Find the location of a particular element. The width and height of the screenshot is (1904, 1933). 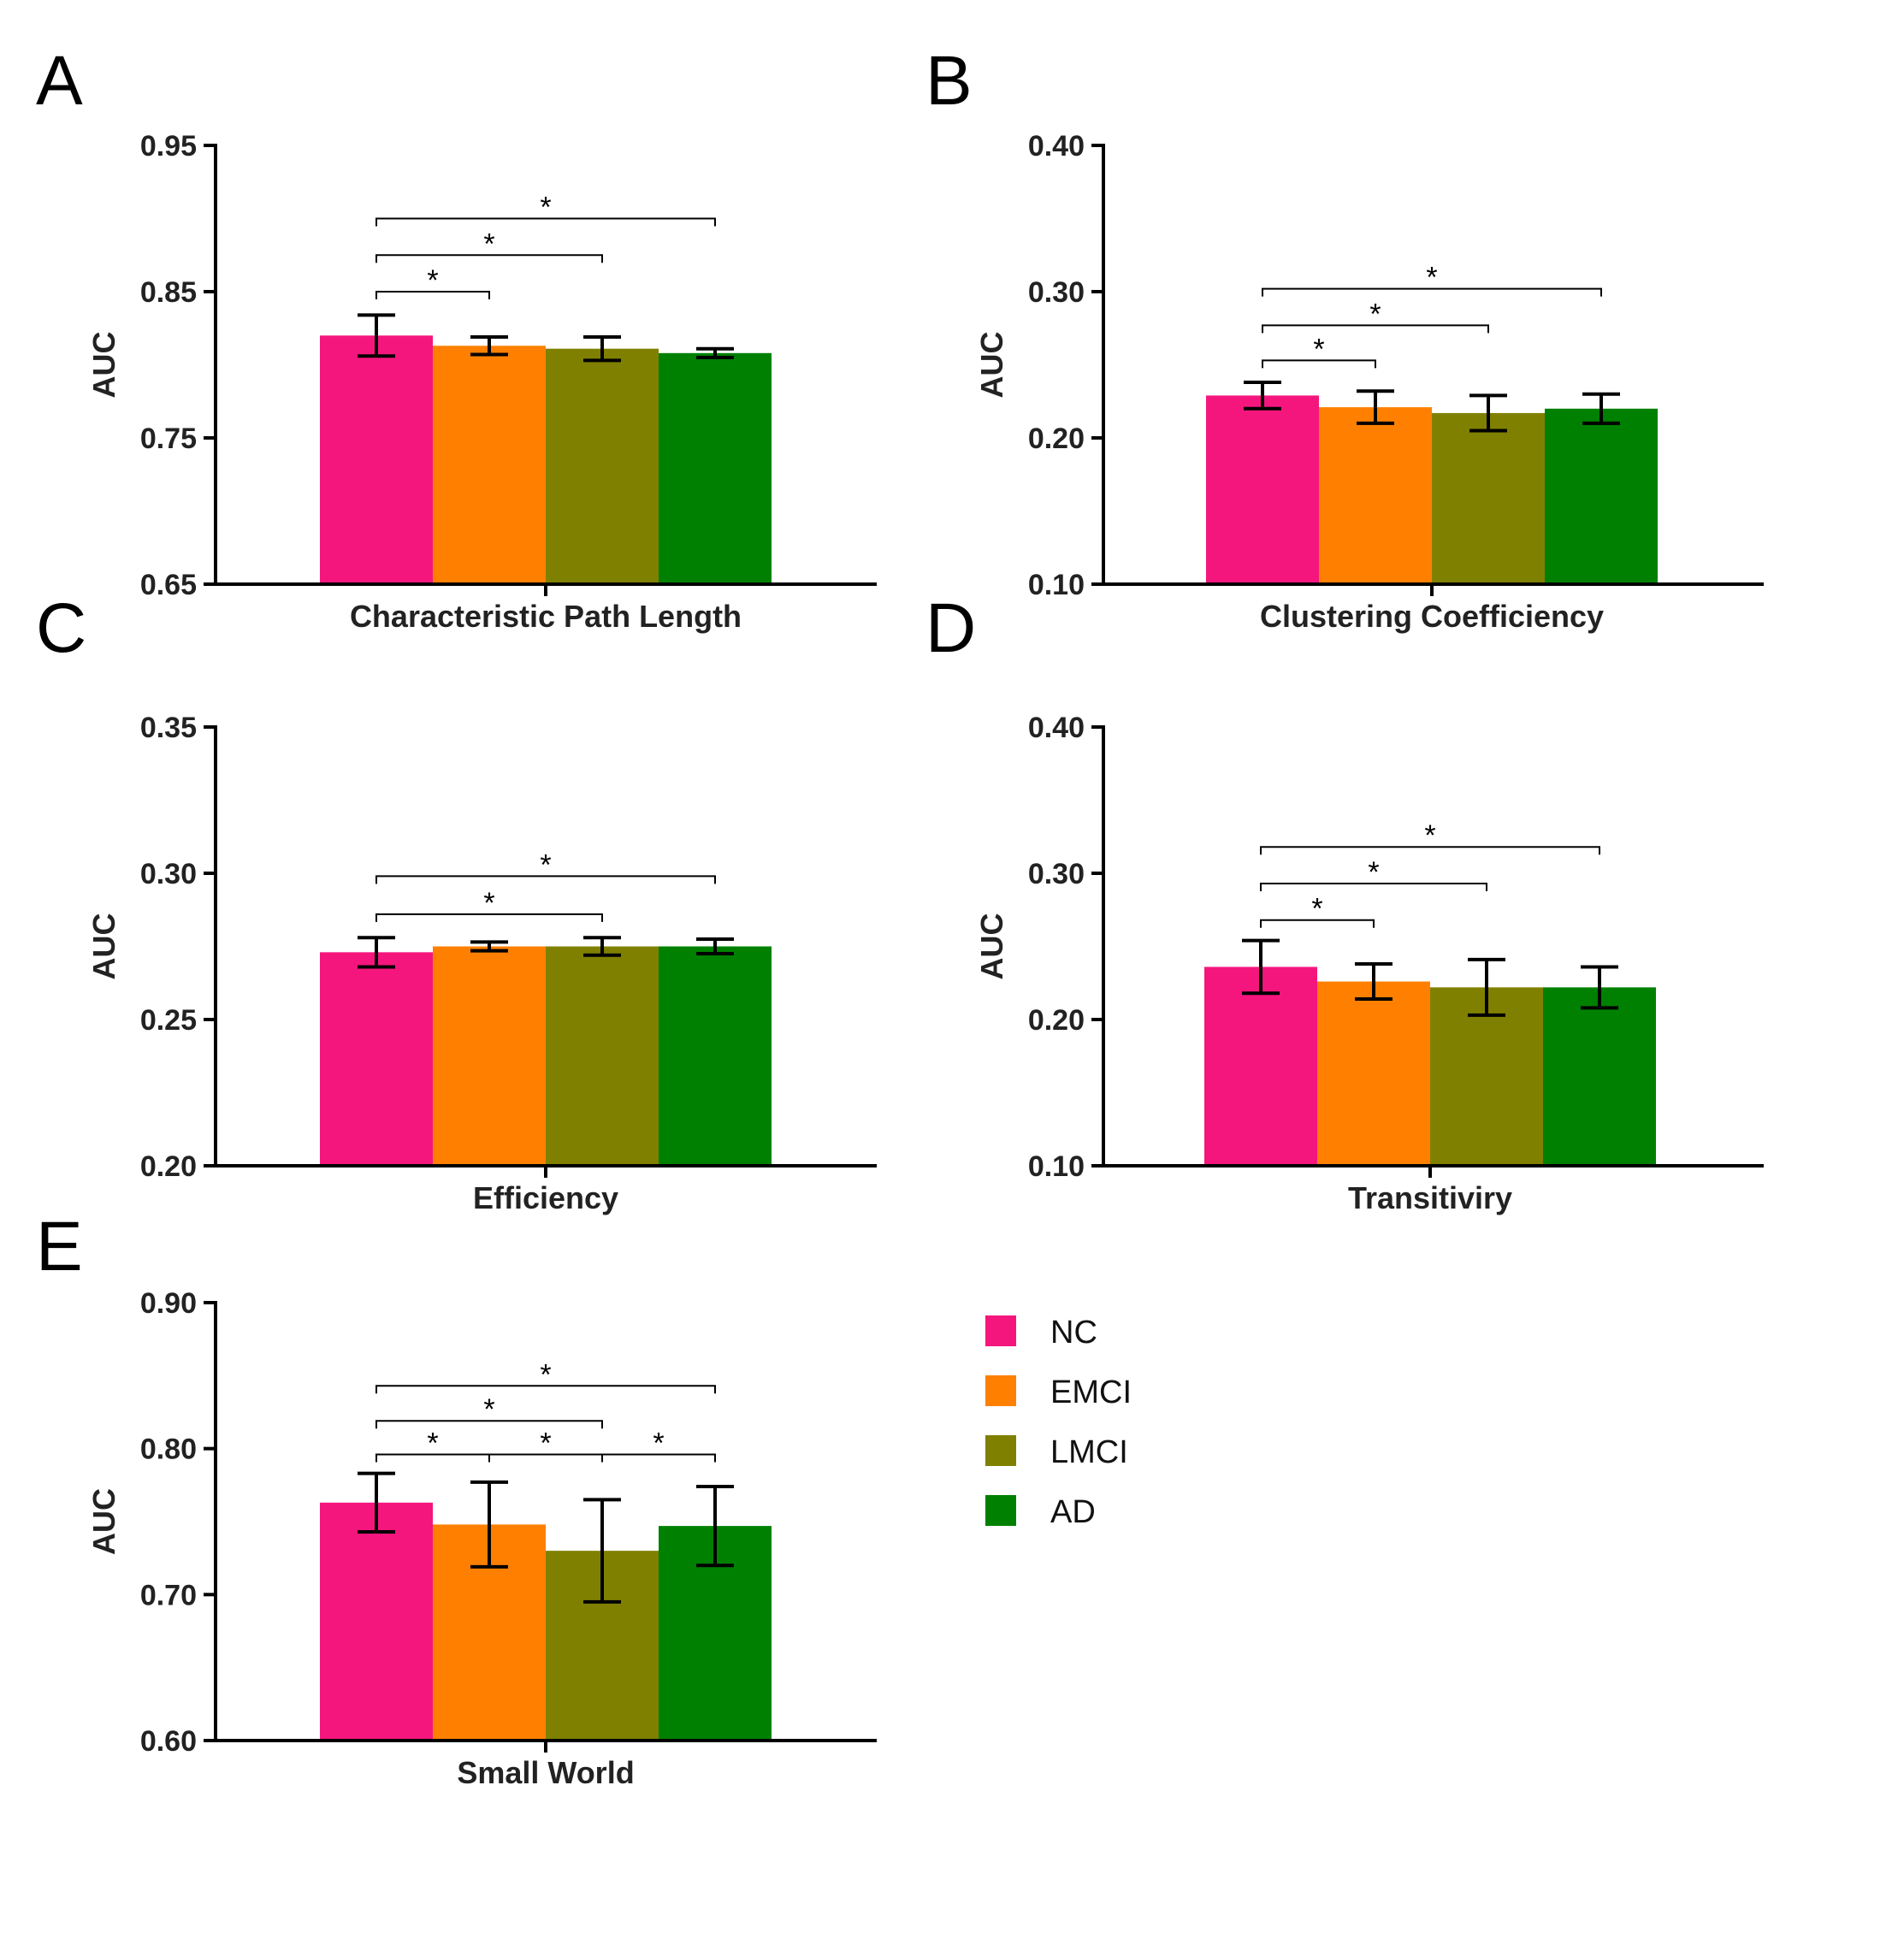

legend-label: EMCI is located at coordinates (1091, 1392).